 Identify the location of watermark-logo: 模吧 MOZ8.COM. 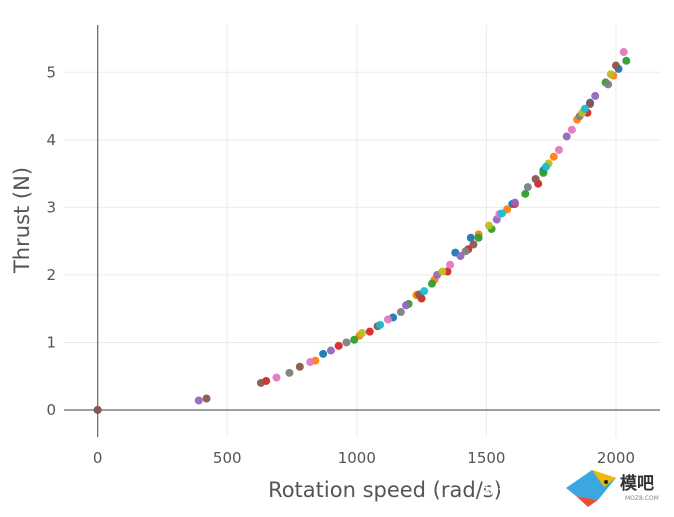
(612, 488).